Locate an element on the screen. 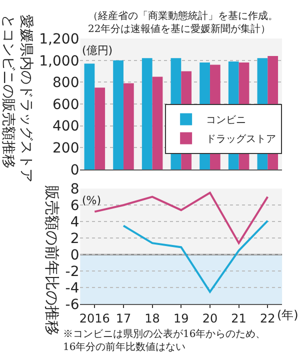 The width and height of the screenshot is (300, 361). y-tick-label: -6 is located at coordinates (72, 305).